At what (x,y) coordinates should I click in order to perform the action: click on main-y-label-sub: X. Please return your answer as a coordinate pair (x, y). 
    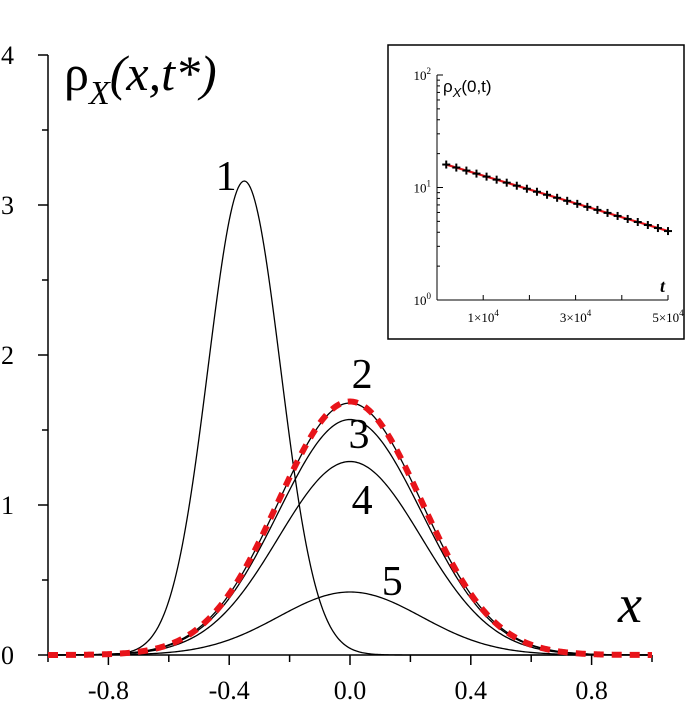
    Looking at the image, I should click on (99, 93).